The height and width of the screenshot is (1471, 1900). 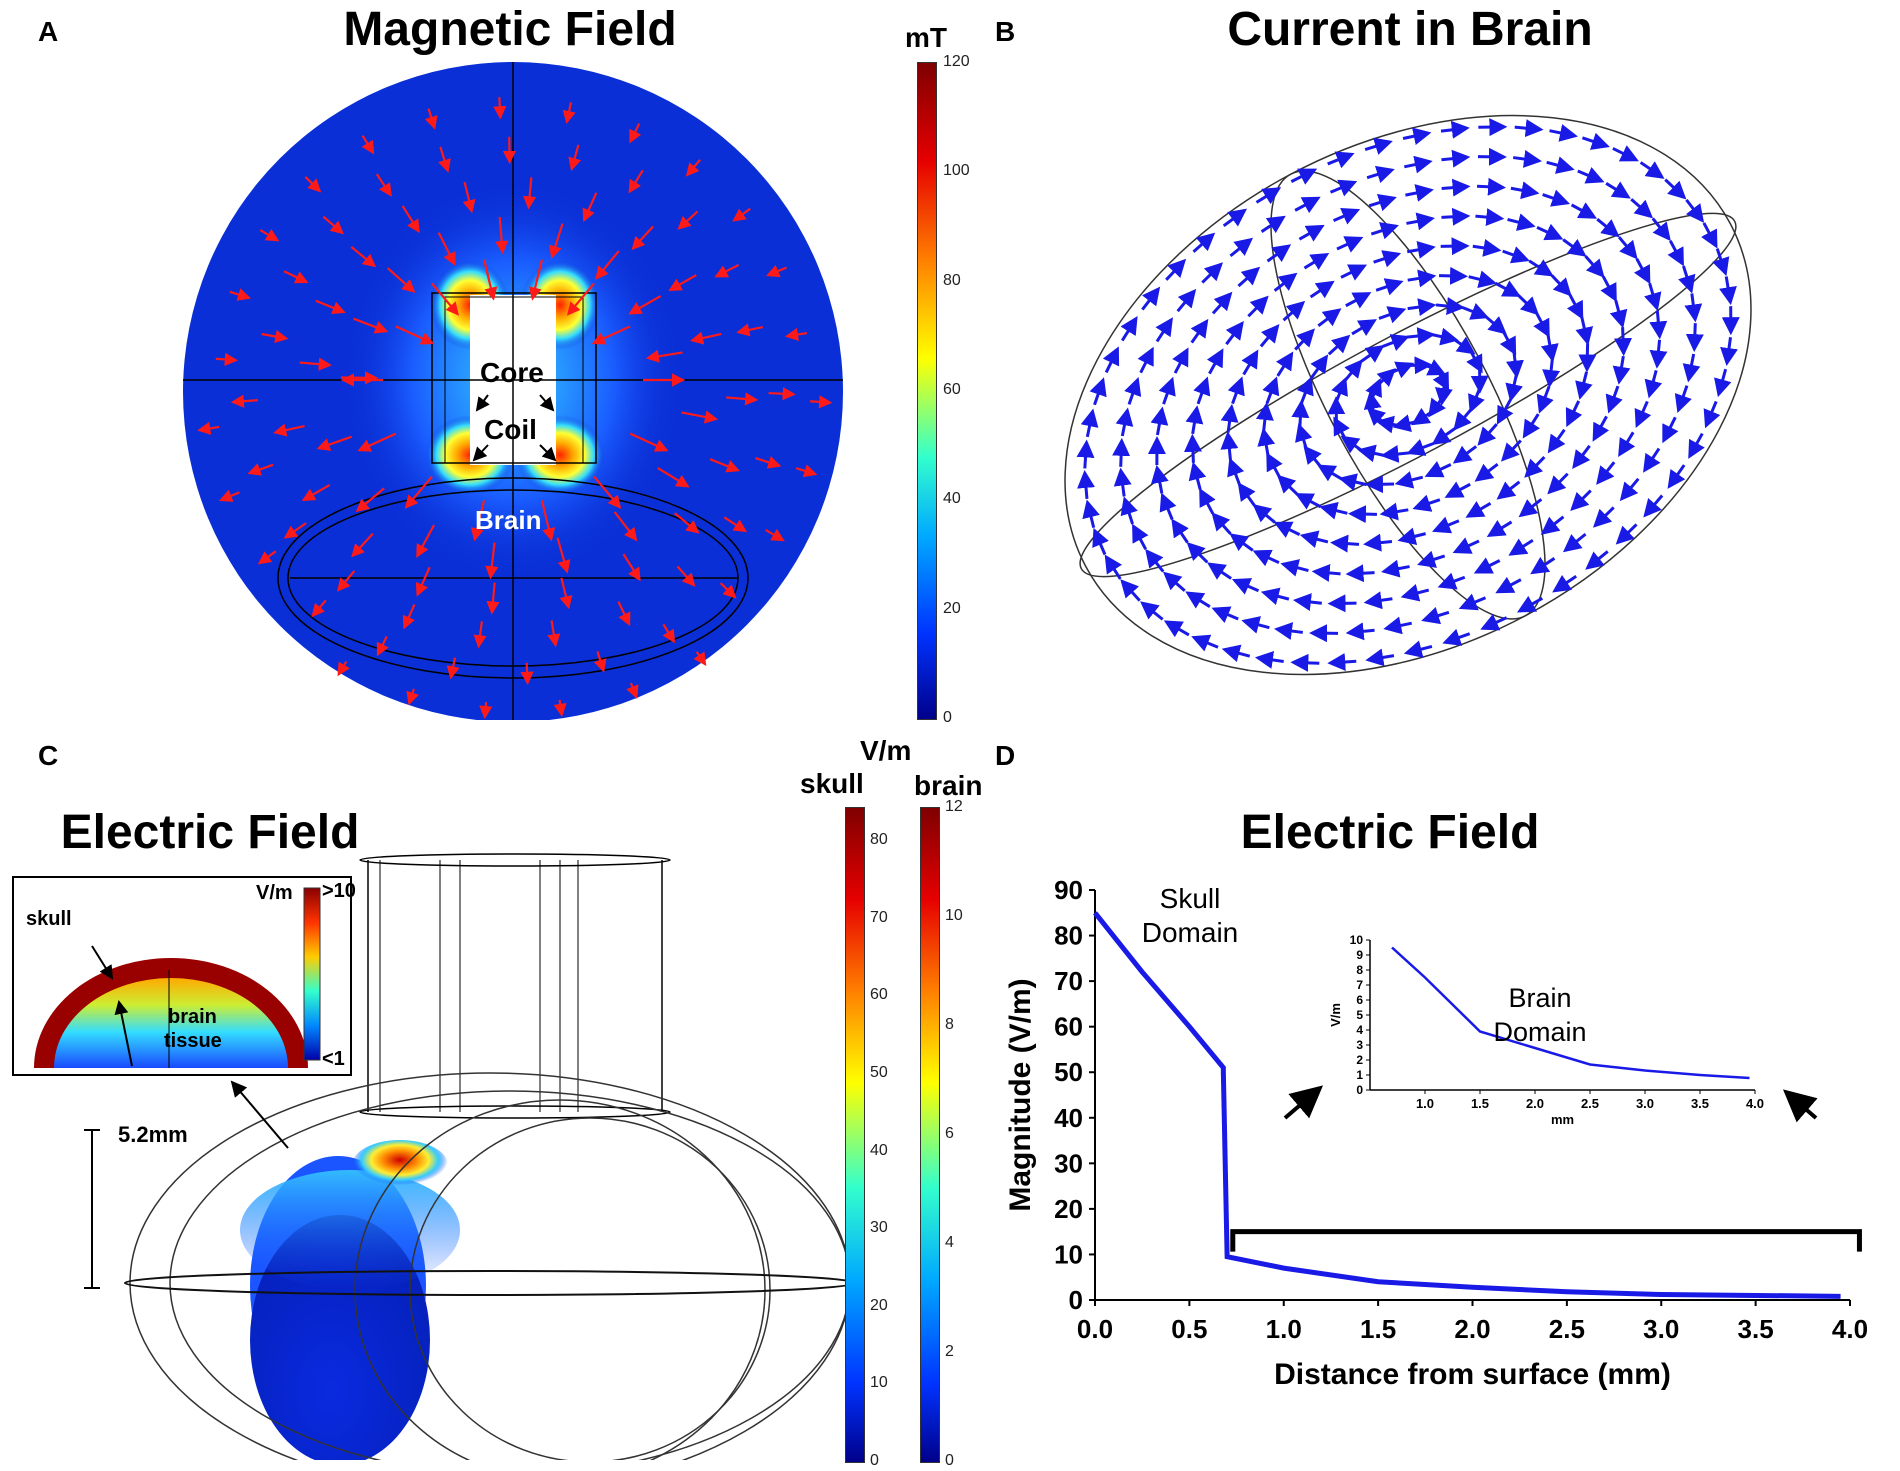 I want to click on y-tick-label: 20, so click(x=1068, y=1209).